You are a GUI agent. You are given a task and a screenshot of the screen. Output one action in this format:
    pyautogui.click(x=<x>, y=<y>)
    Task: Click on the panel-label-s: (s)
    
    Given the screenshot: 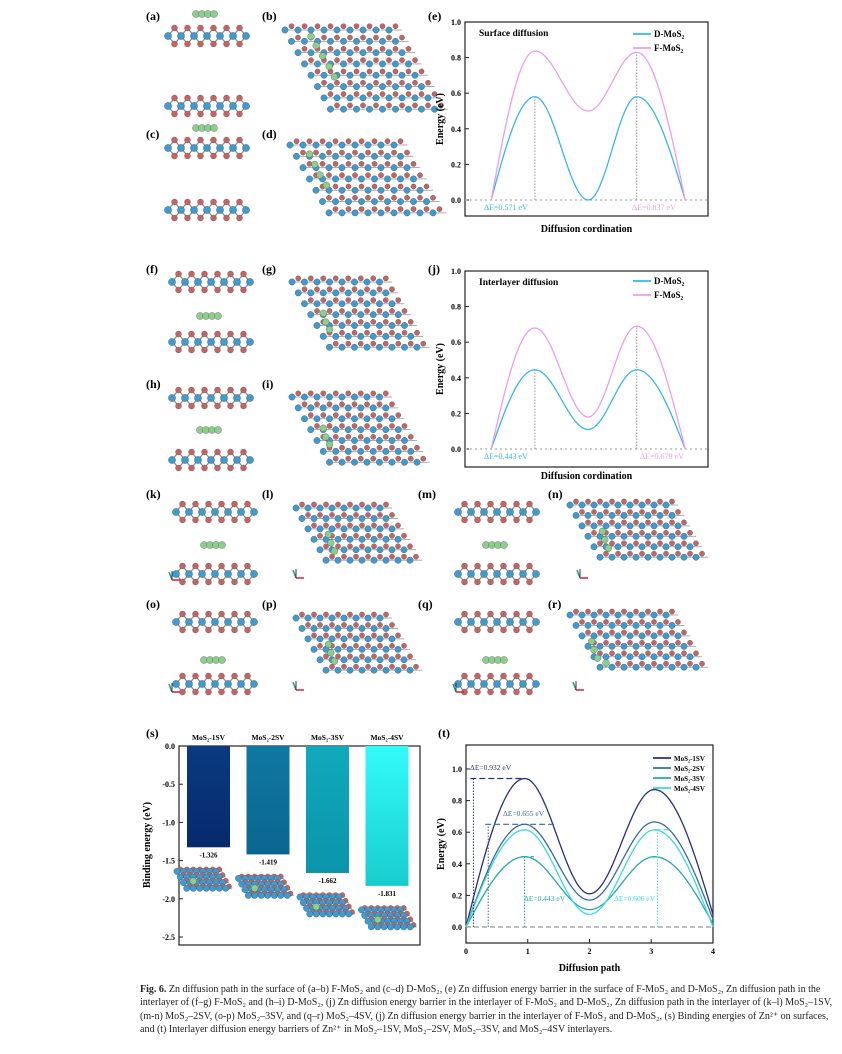 What is the action you would take?
    pyautogui.click(x=152, y=733)
    